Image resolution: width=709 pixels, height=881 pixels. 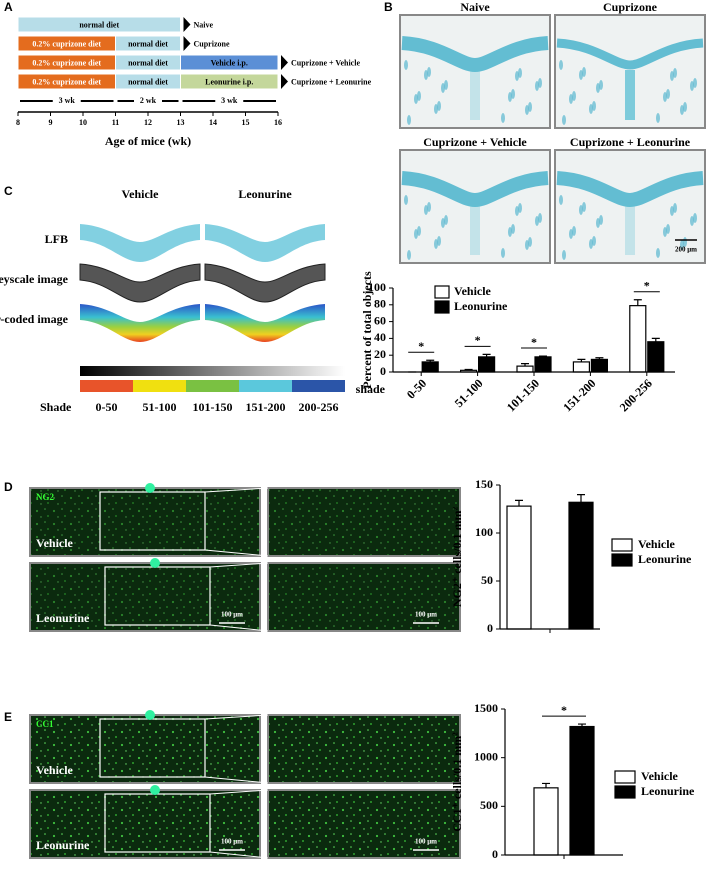 I want to click on y-tick-label: 0, so click(x=383, y=371).